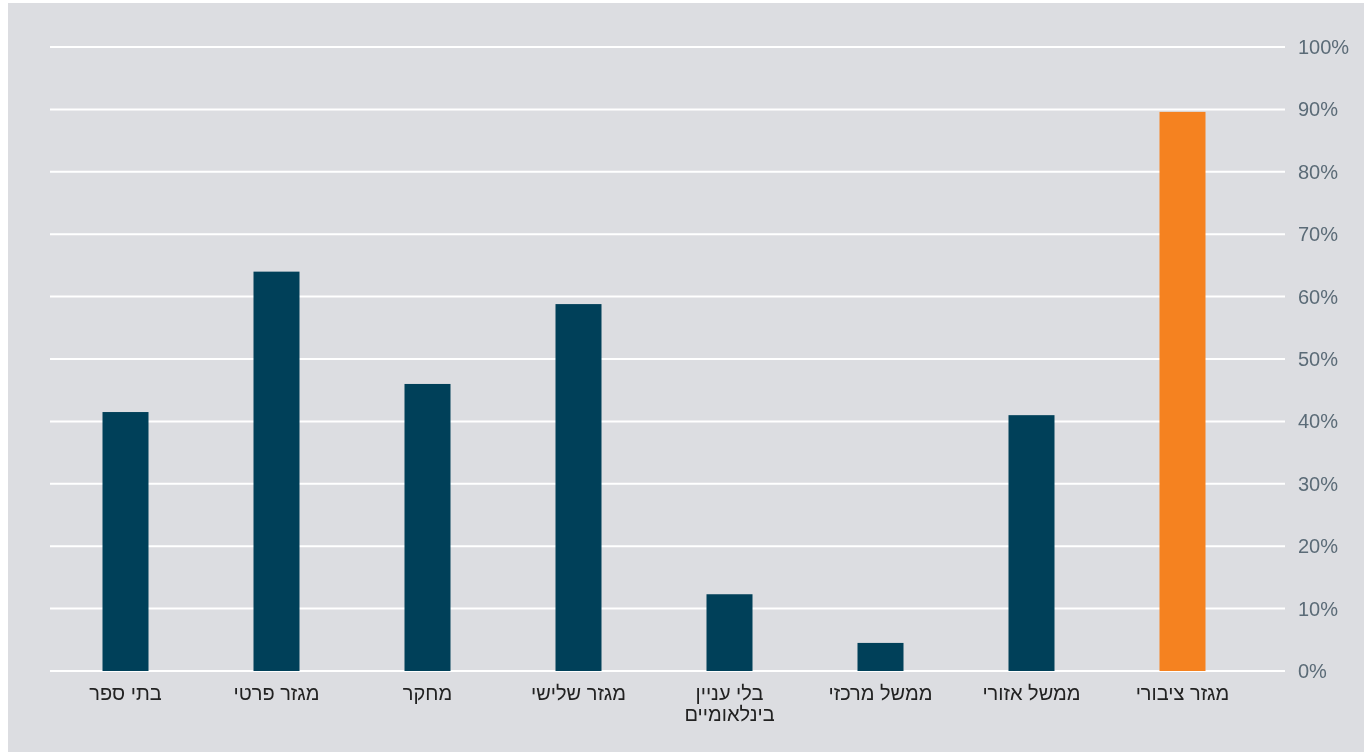  What do you see at coordinates (1313, 671) in the screenshot?
I see `y-tick-label: 0%` at bounding box center [1313, 671].